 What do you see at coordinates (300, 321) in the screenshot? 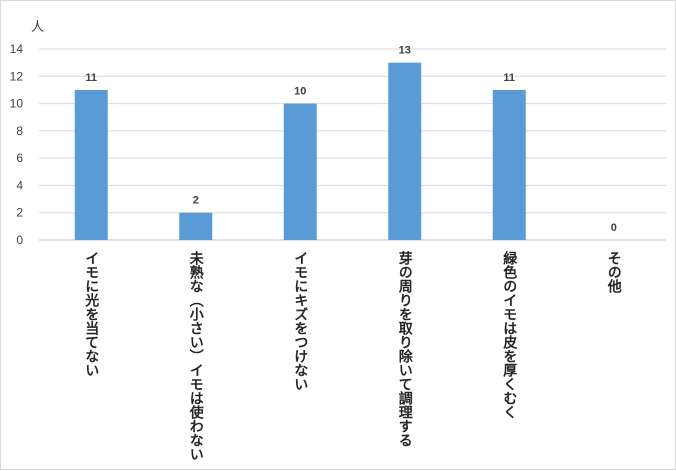
I see `x-category-label: イモにキズをつけない` at bounding box center [300, 321].